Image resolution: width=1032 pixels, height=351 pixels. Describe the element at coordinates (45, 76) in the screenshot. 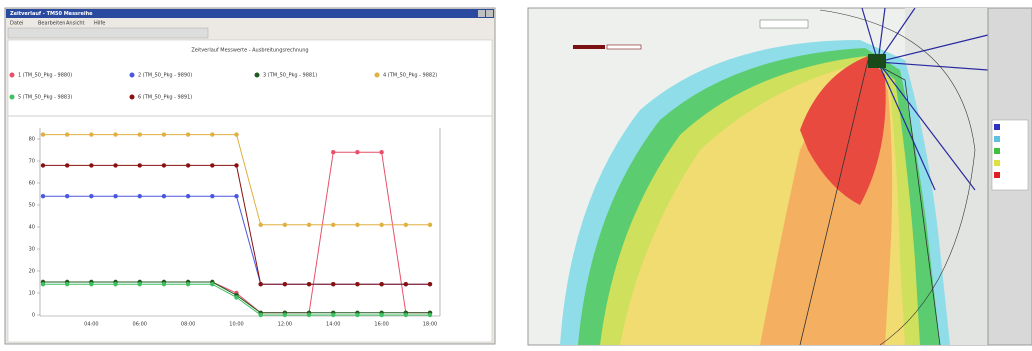

I see `legend-label: 1 (TM_50_Pkg - 9880)` at that location.